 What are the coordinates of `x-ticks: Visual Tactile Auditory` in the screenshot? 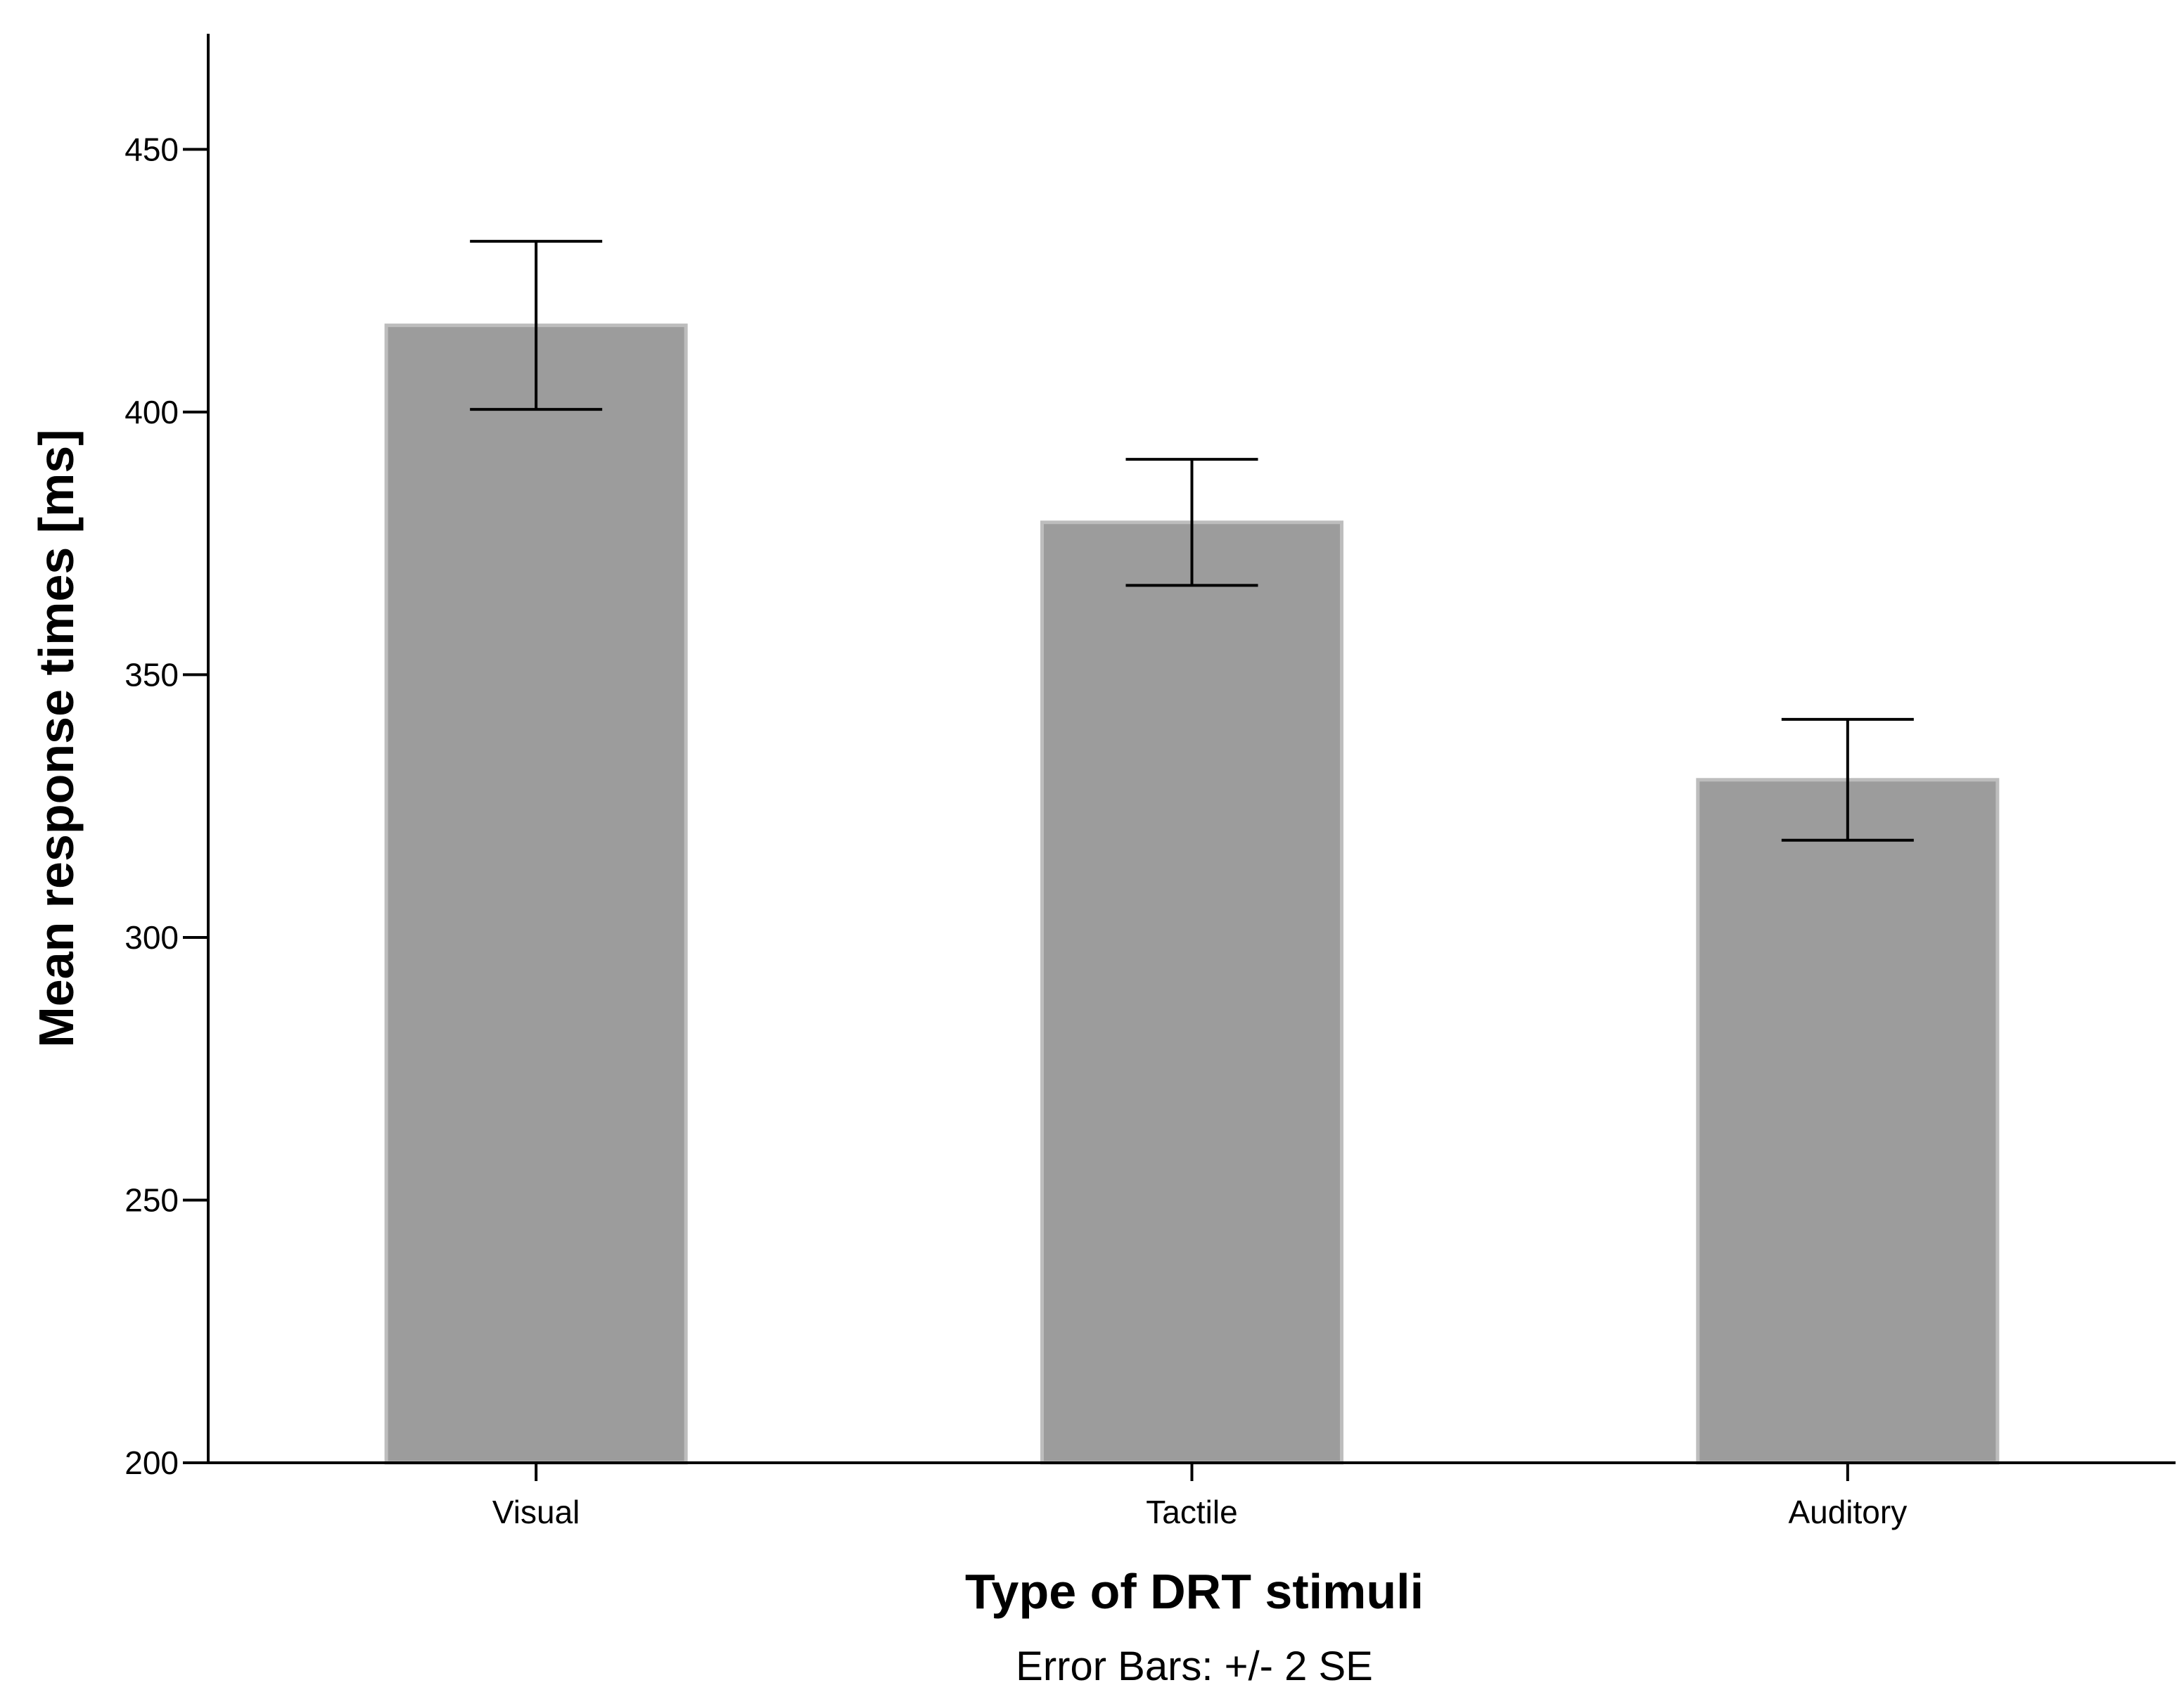 It's located at (1199, 1496).